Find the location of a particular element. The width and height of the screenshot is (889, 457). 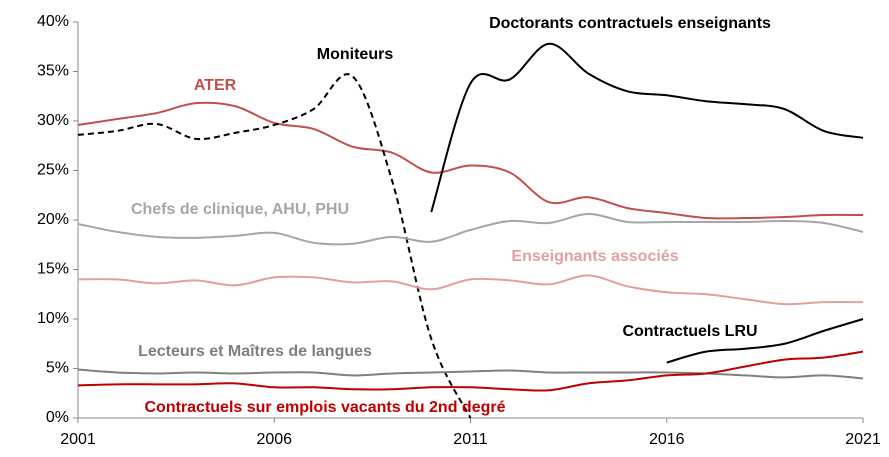

series-label: Contractuels LRU is located at coordinates (689, 331).